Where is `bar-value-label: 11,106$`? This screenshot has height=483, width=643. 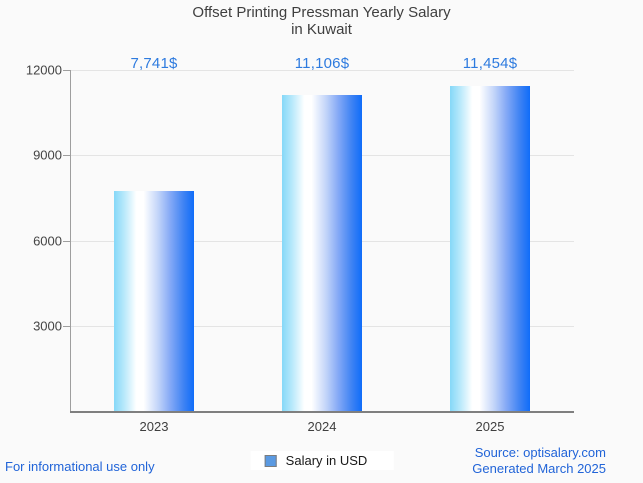 bar-value-label: 11,106$ is located at coordinates (322, 63).